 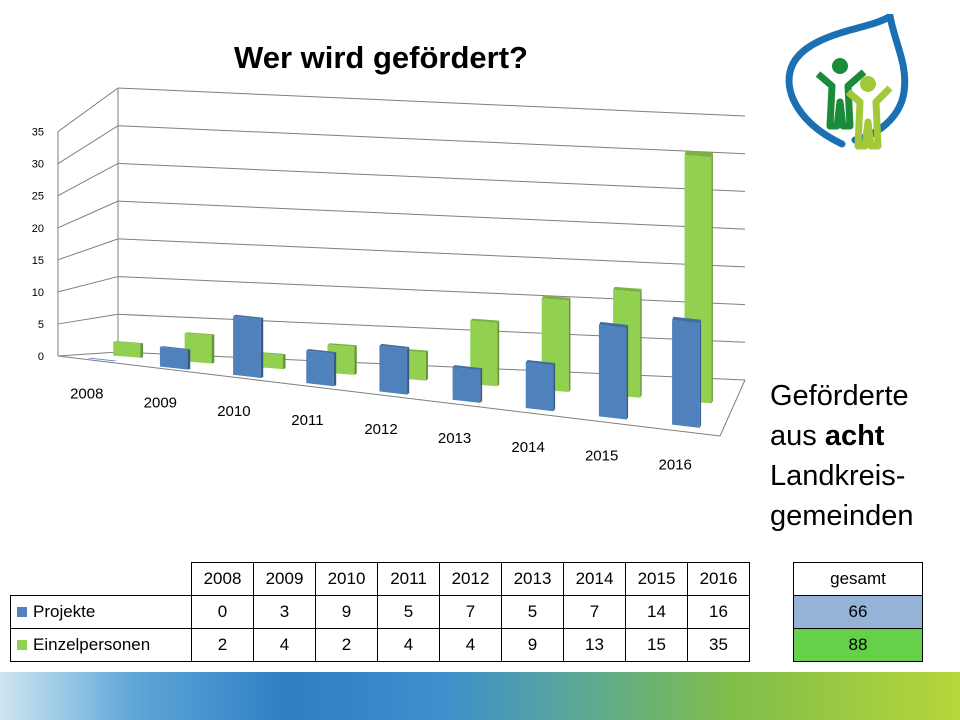 What do you see at coordinates (101, 645) in the screenshot?
I see `legend-einzelpersonen: Einzelpersonen` at bounding box center [101, 645].